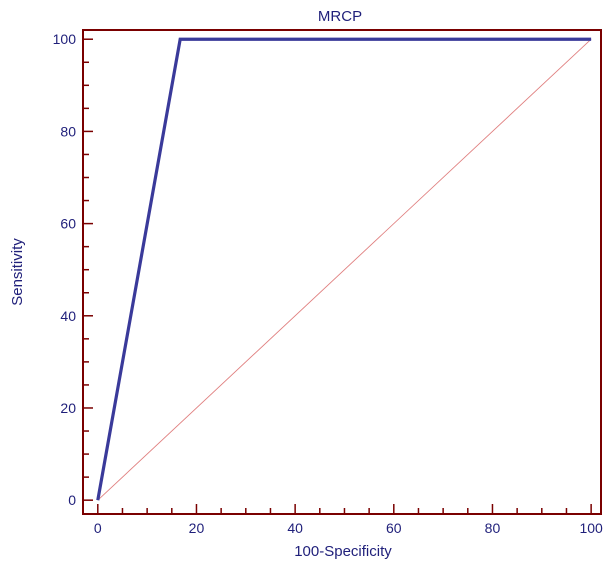 This screenshot has height=563, width=603. I want to click on y-tick-label: 20, so click(68, 408).